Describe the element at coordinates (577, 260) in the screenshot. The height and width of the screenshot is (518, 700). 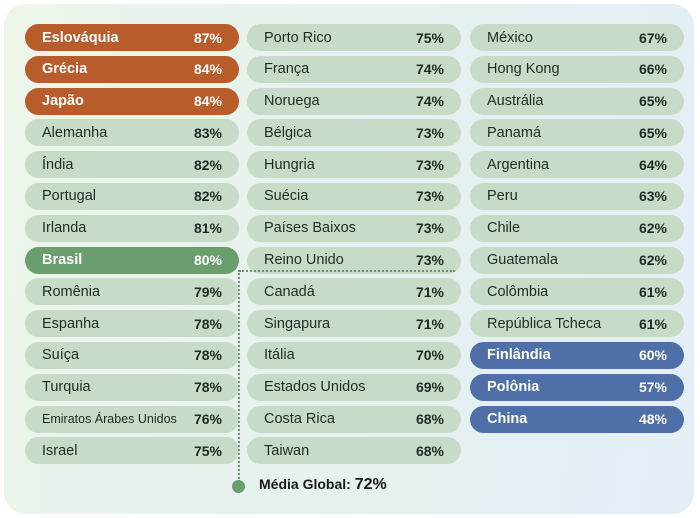
I see `country-row: Guatemala 62%` at that location.